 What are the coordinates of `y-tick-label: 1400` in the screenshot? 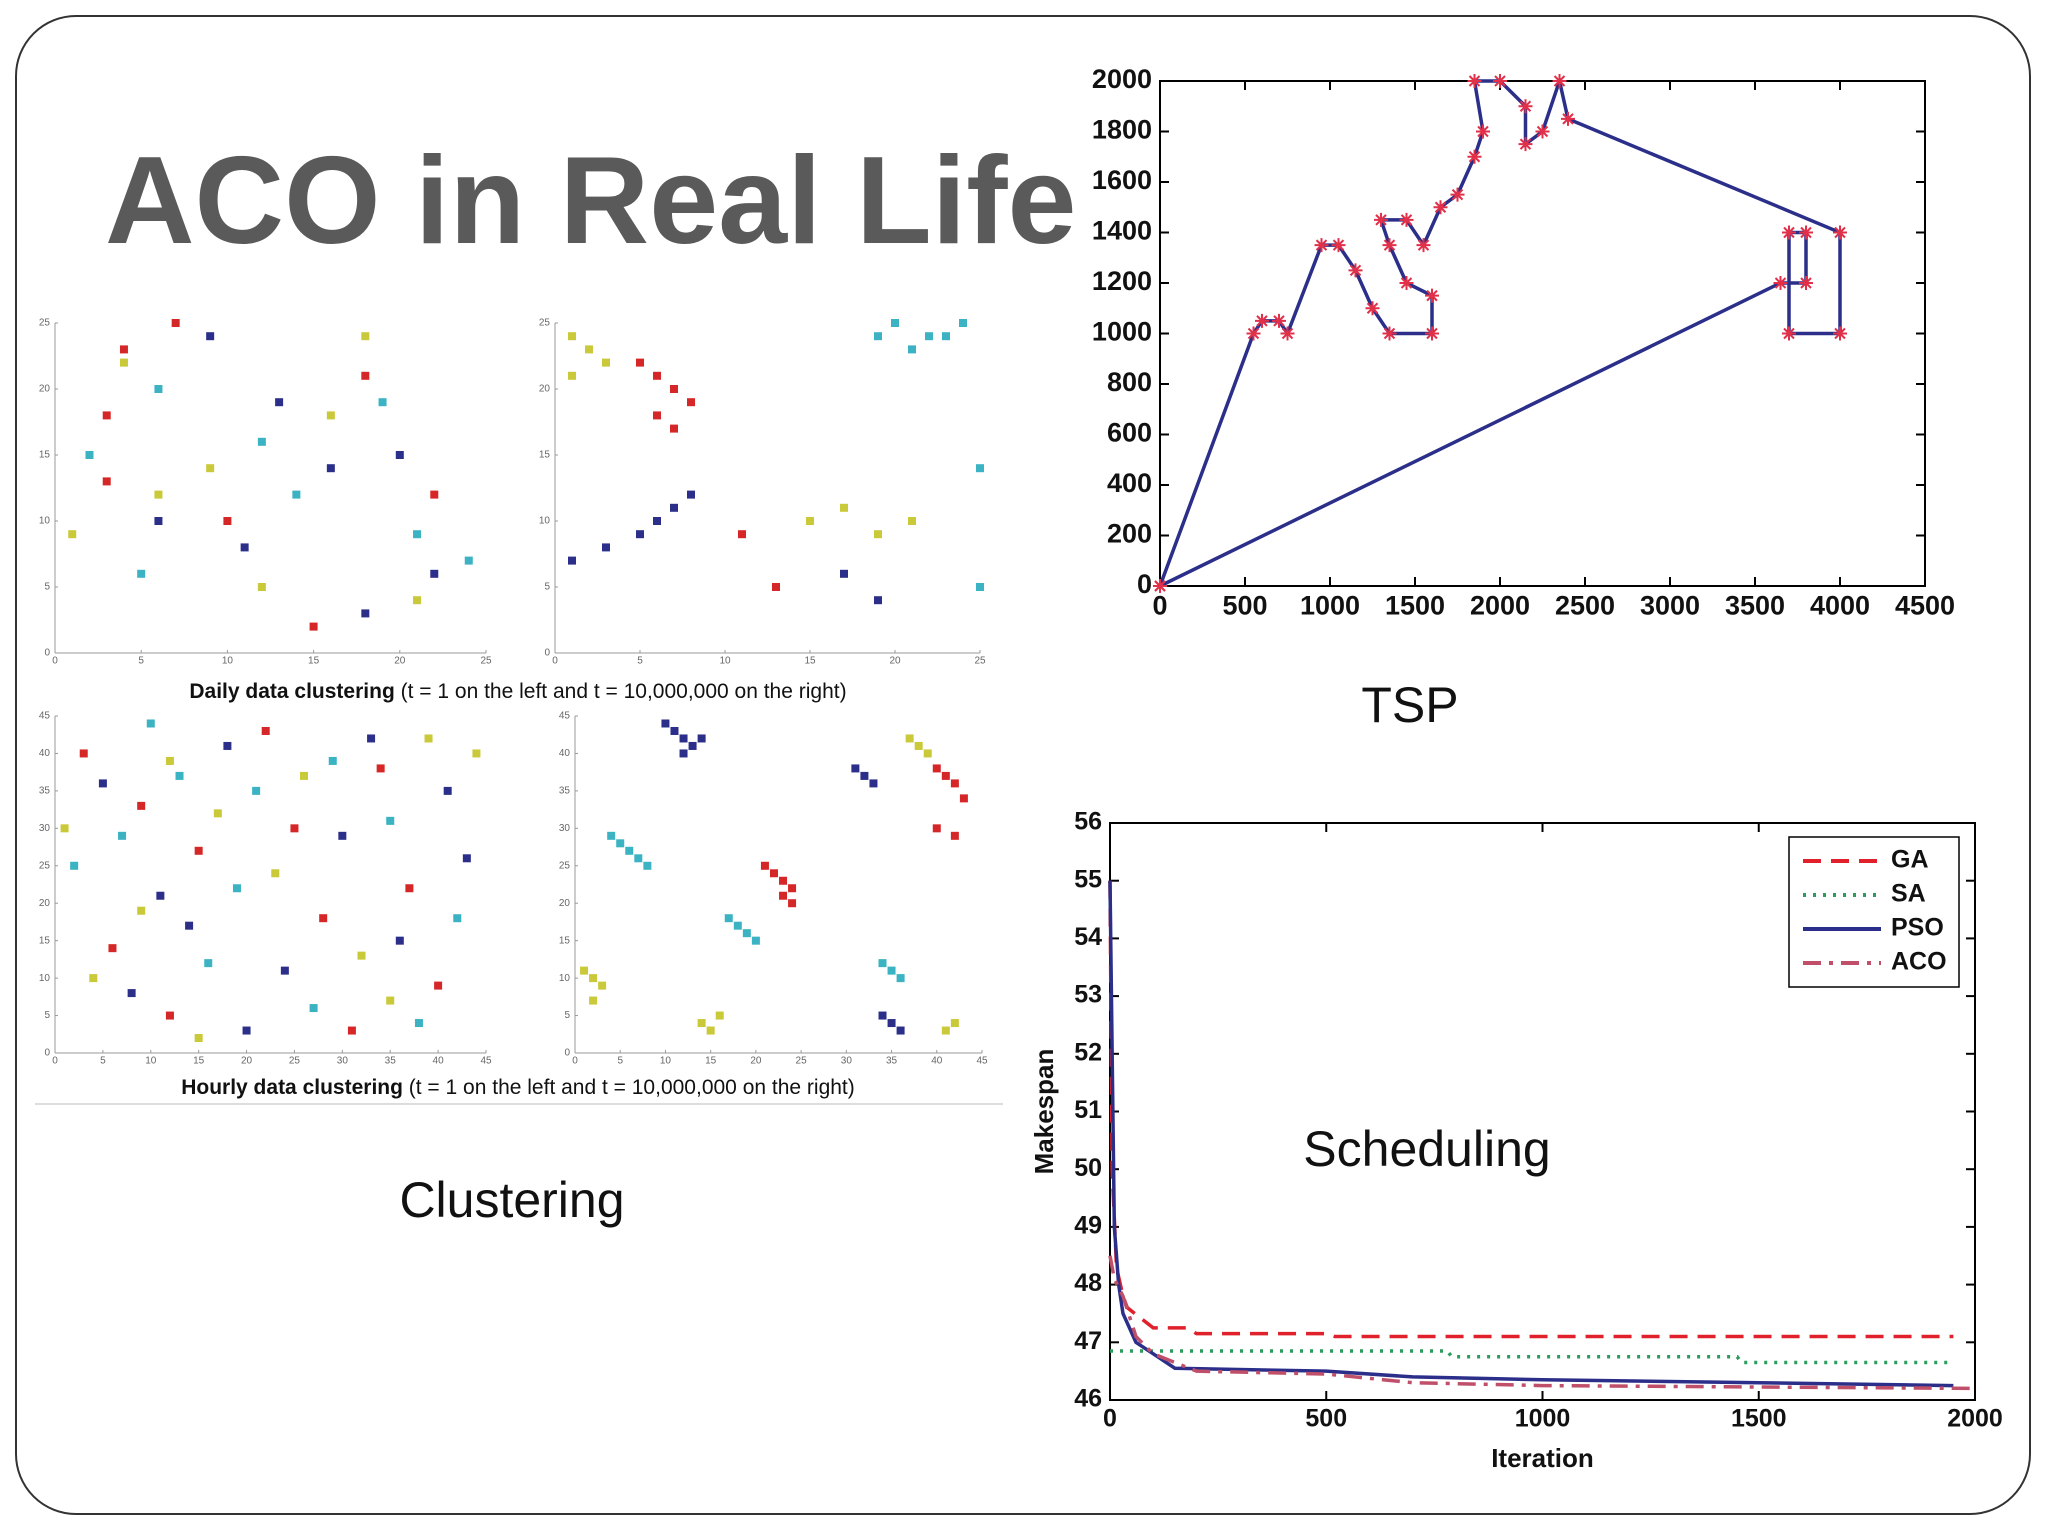 It's located at (1122, 231).